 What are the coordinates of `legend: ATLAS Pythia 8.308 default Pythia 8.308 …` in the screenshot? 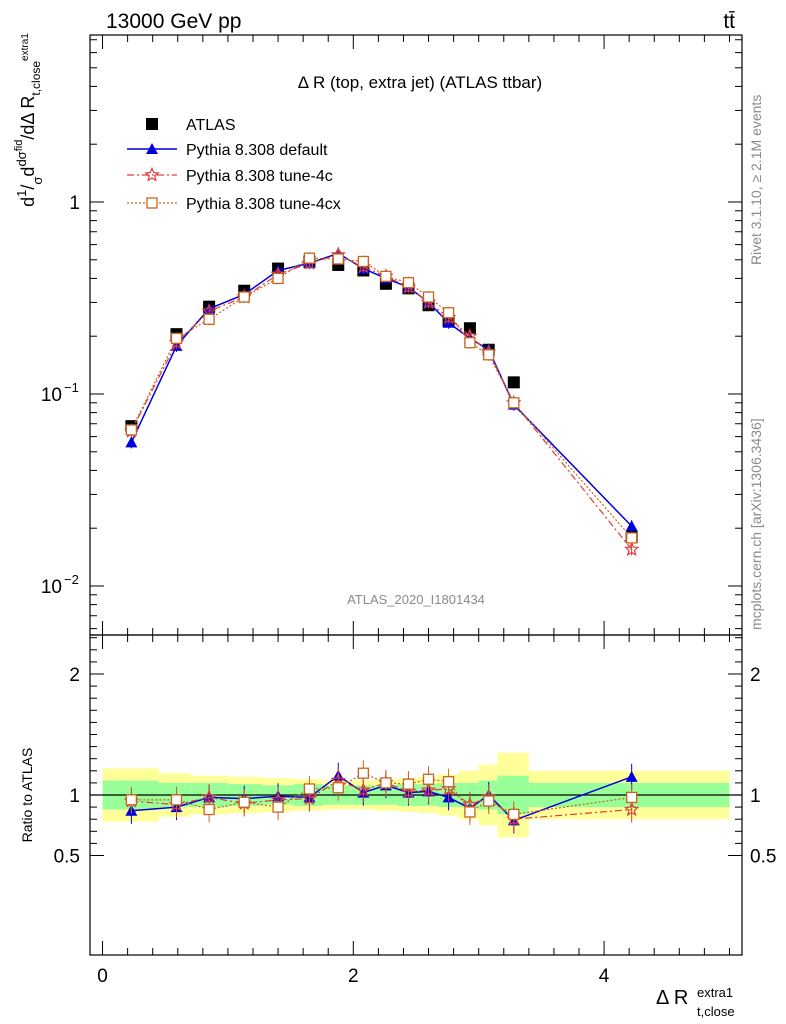 It's located at (234, 165).